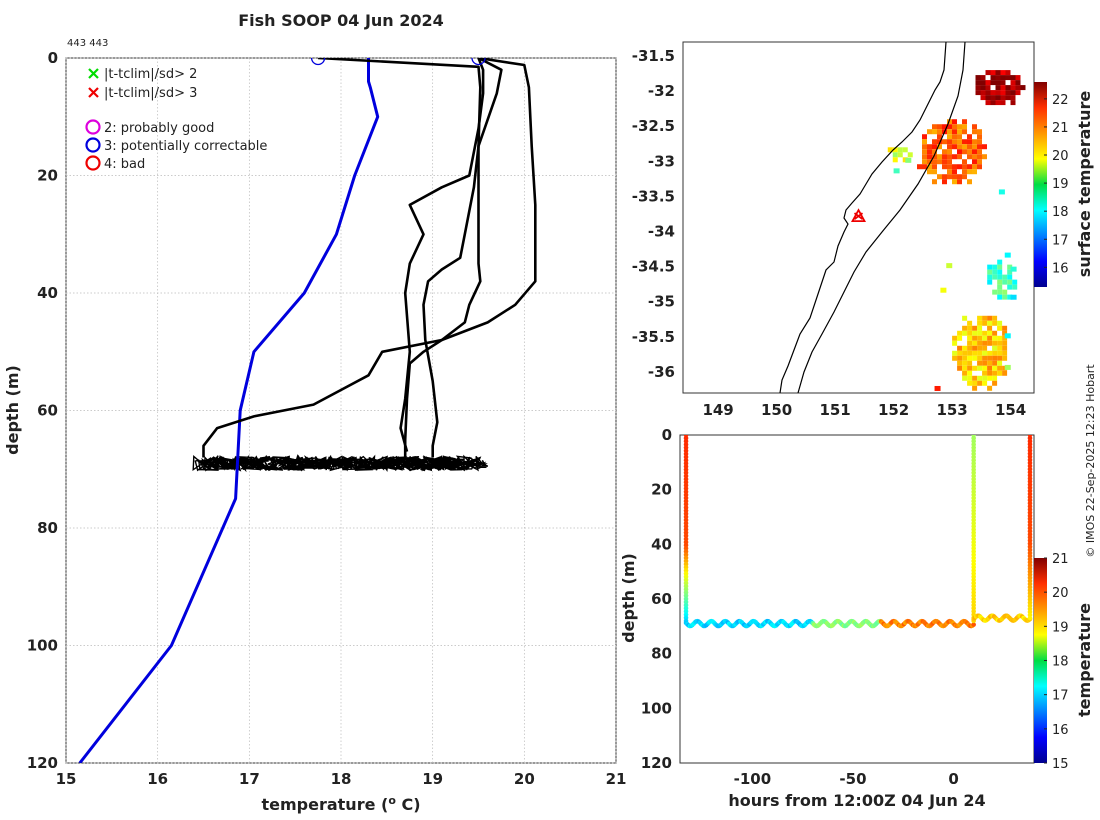 Image resolution: width=1100 pixels, height=820 pixels. Describe the element at coordinates (753, 779) in the screenshot. I see `timeseries-x-tick-label: -100` at that location.